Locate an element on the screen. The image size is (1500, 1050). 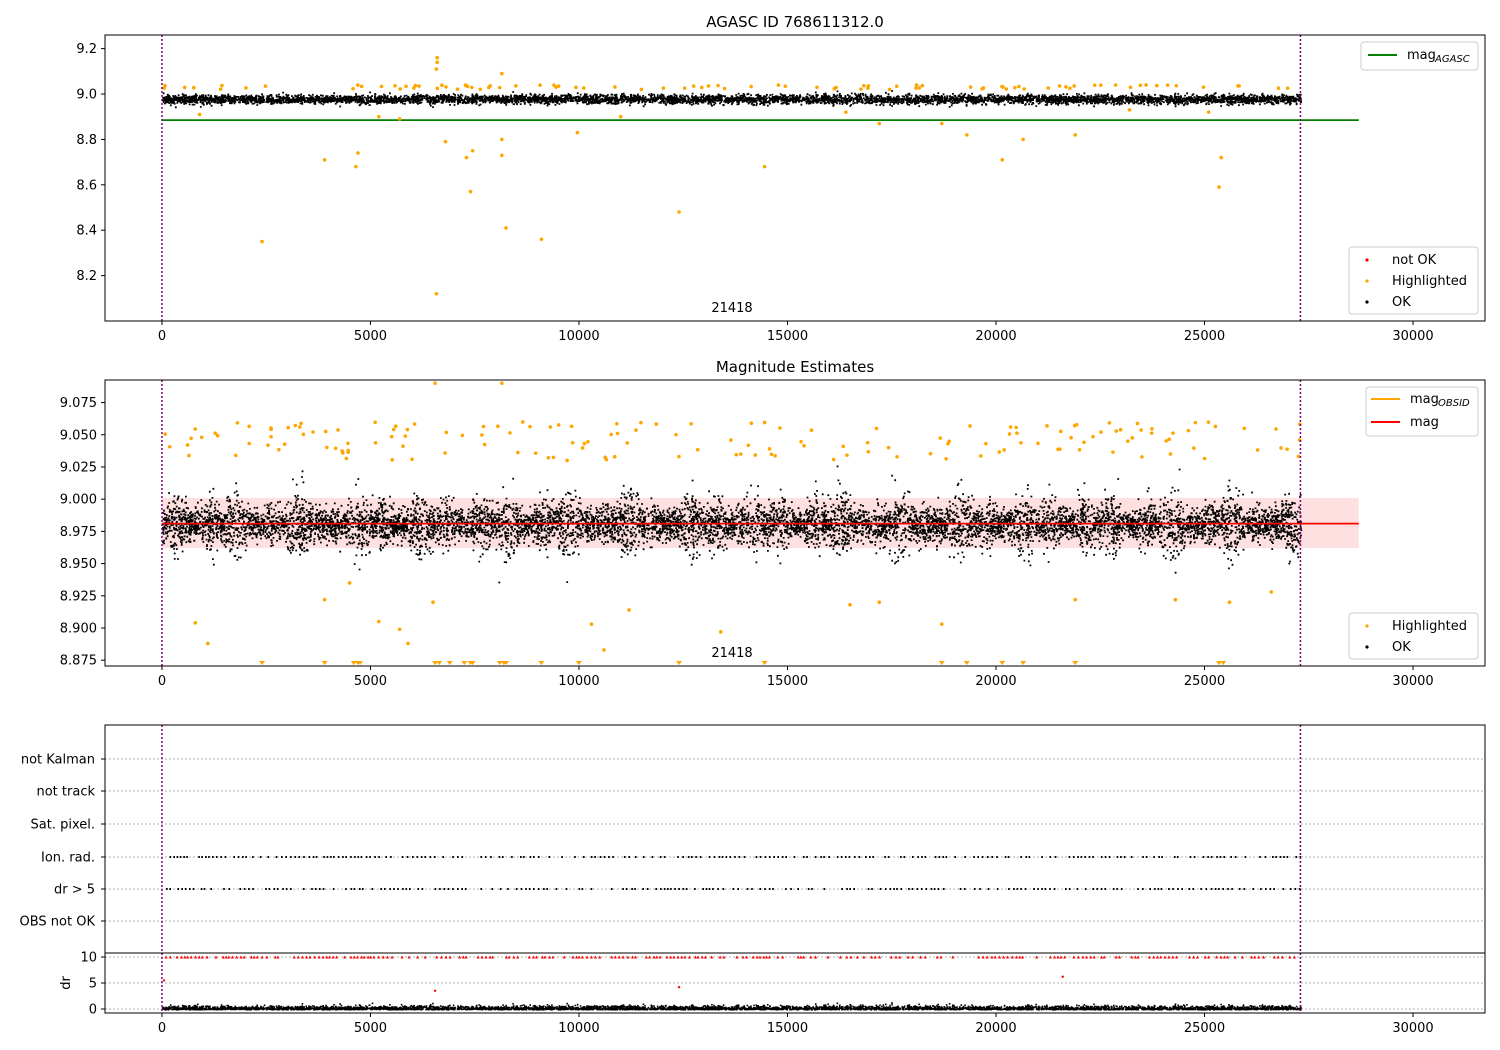
x-tick-label: 30000 is located at coordinates (1412, 1028).